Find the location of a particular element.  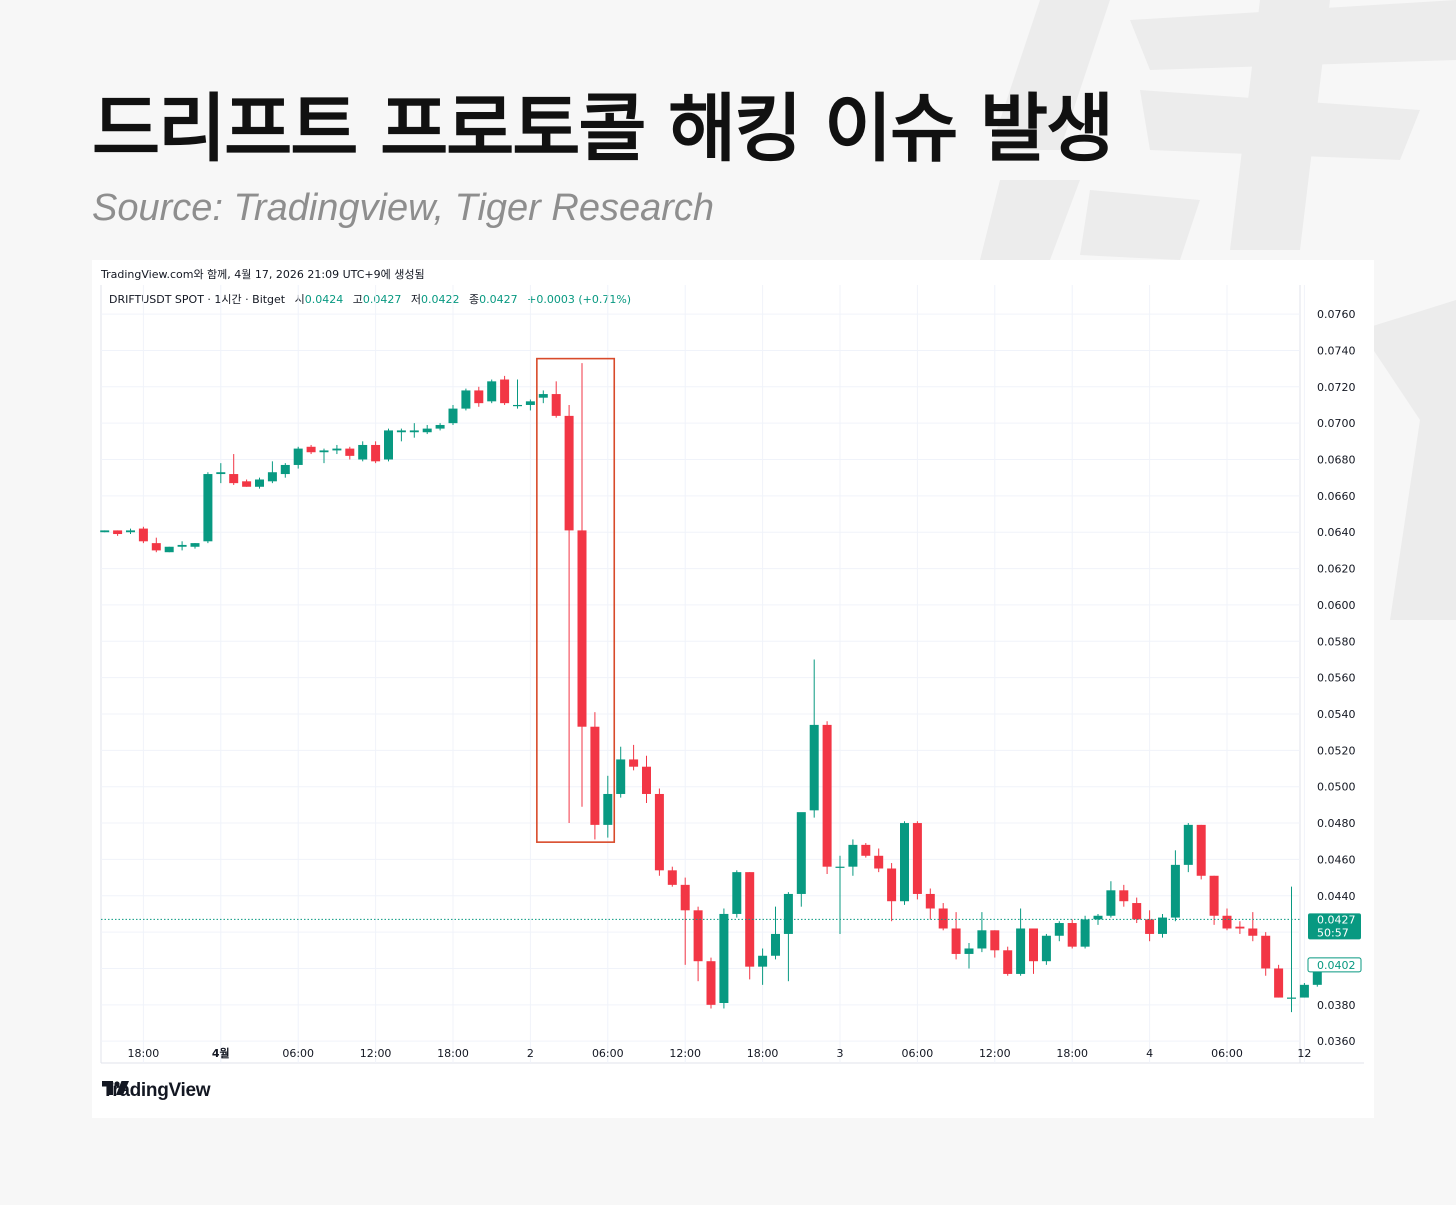

close-label: 종 is located at coordinates (474, 299).